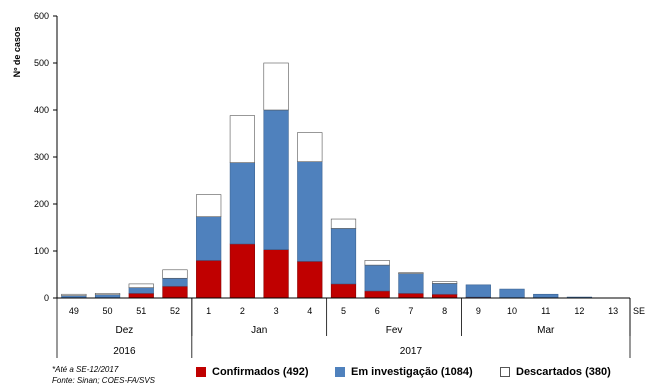 Image resolution: width=645 pixels, height=386 pixels. Describe the element at coordinates (74, 311) in the screenshot. I see `x-tick-label: 49` at that location.